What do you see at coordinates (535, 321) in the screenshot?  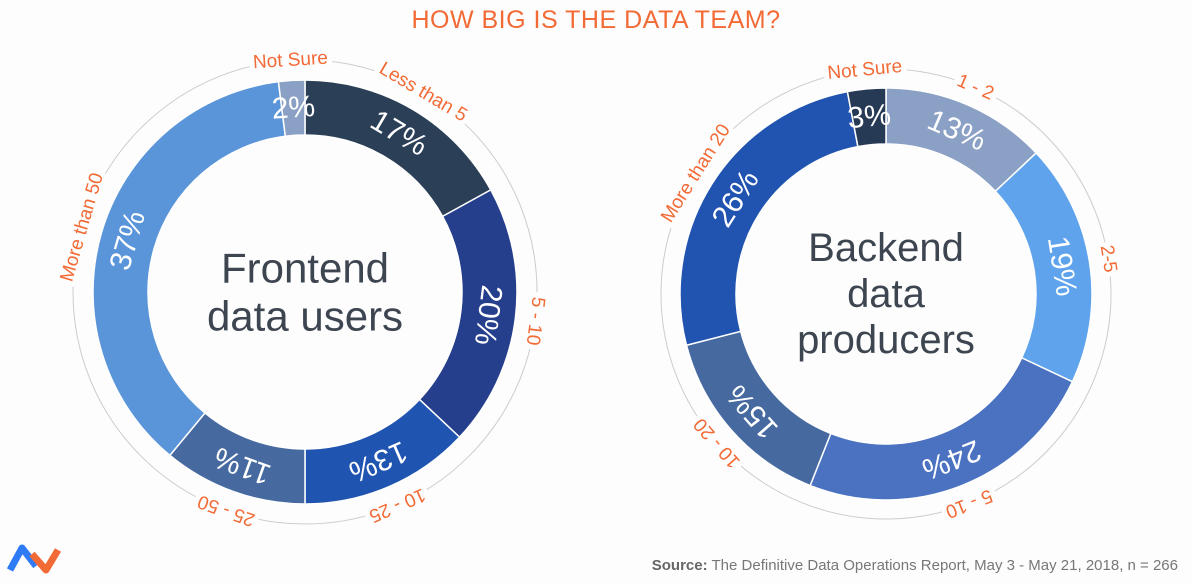 I see `category-label: 5 - 10` at bounding box center [535, 321].